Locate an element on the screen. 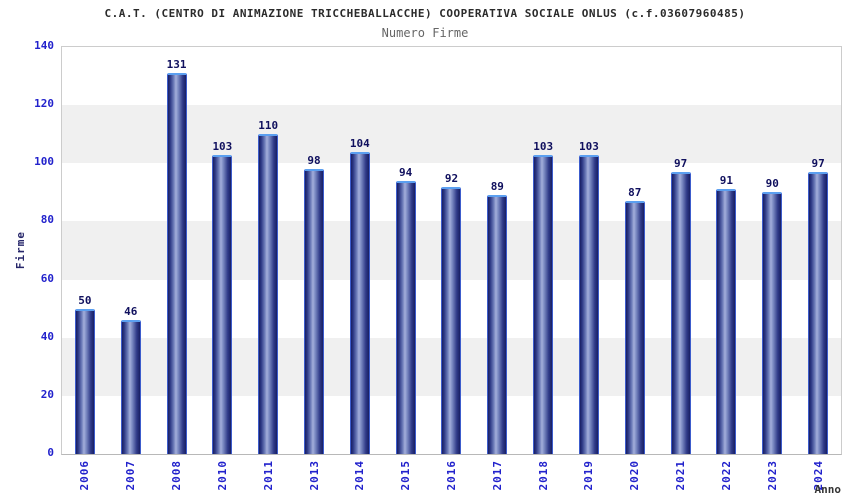  bar-value-label: 104 is located at coordinates (359, 143).